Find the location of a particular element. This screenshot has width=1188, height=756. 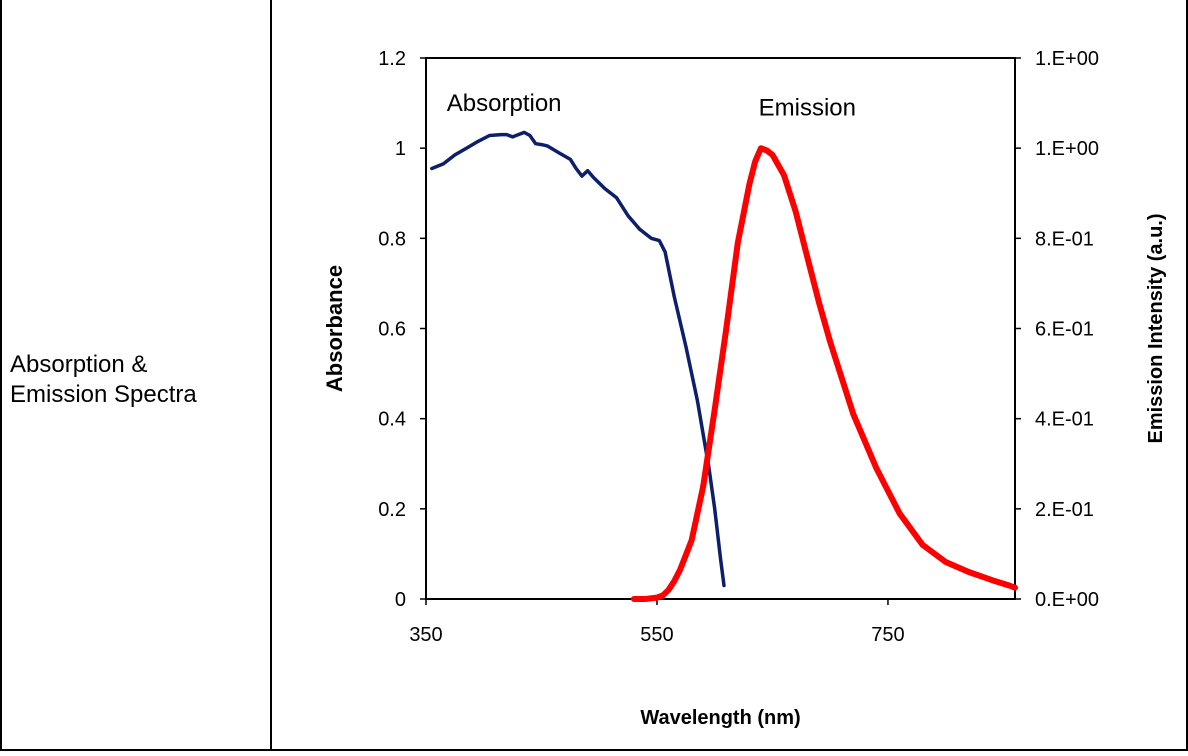

y-right-tick-label: 2.E-01 is located at coordinates (1064, 510).